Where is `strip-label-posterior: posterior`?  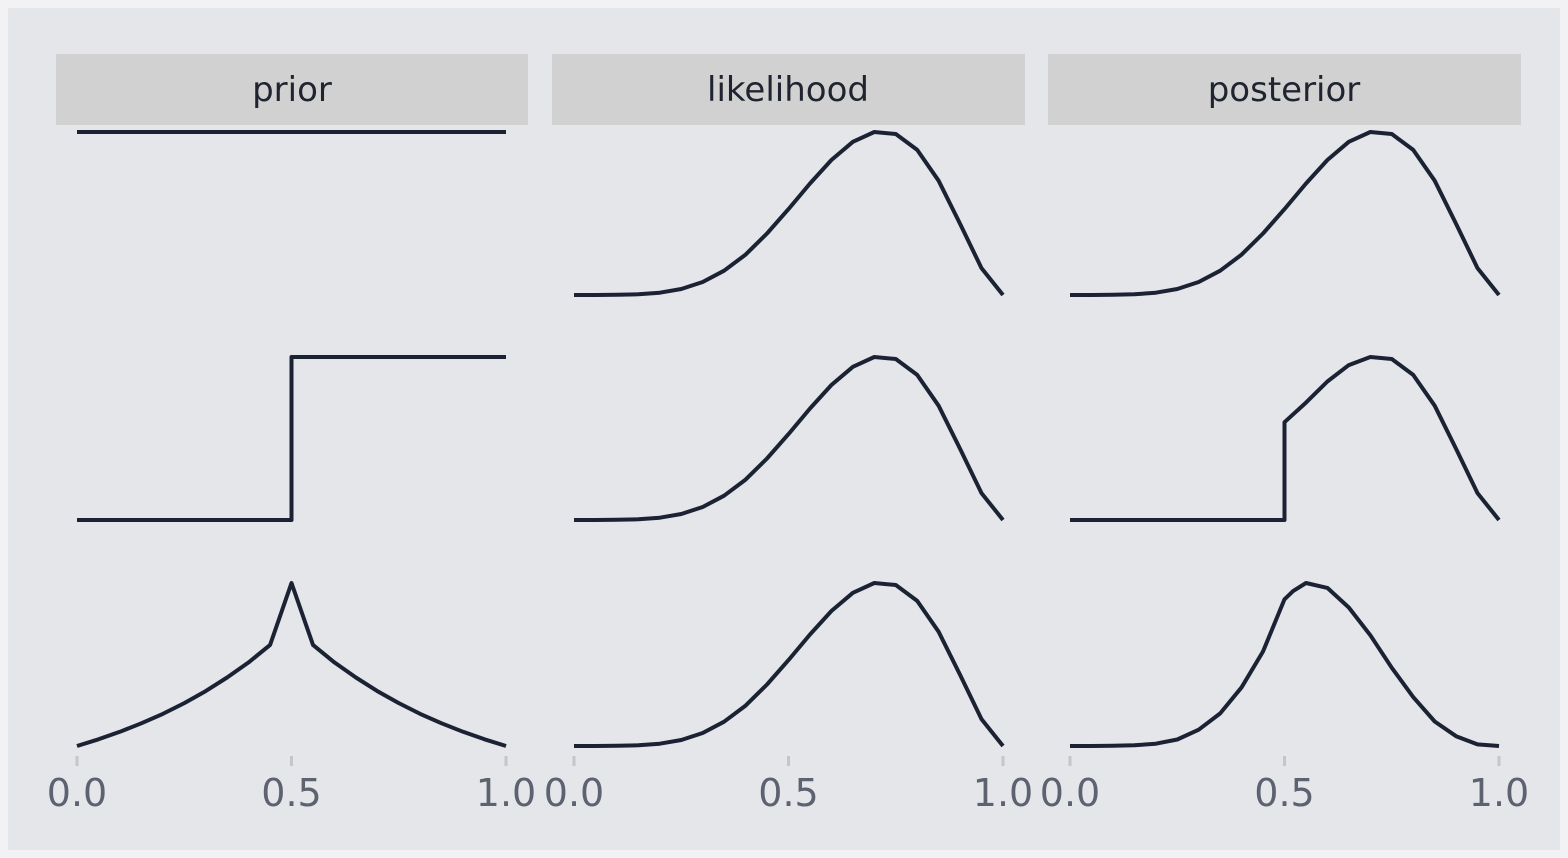
strip-label-posterior: posterior is located at coordinates (1284, 90).